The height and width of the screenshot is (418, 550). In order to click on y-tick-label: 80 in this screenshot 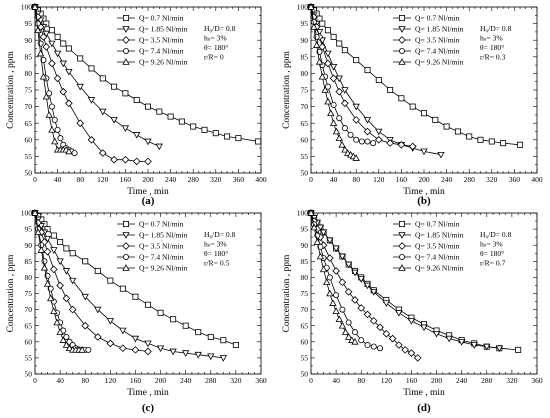, I will do `click(29, 277)`.